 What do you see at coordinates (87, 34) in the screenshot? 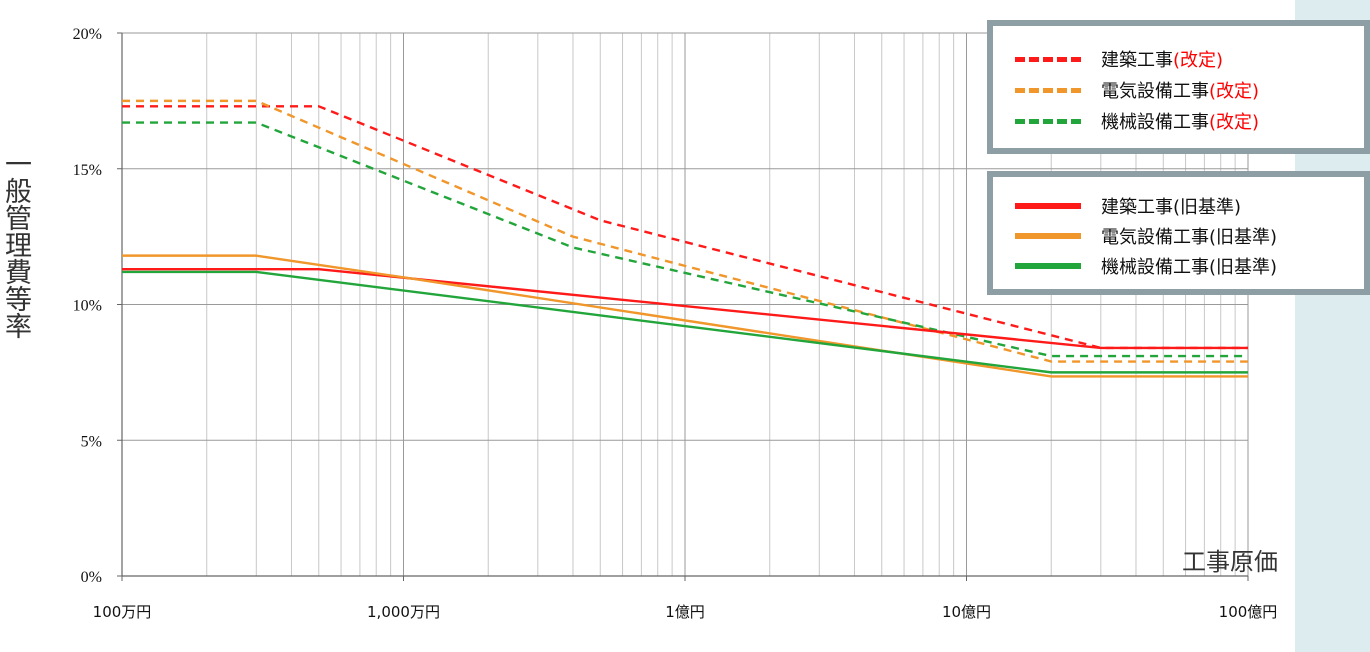
I see `y-tick-label: 20%` at bounding box center [87, 34].